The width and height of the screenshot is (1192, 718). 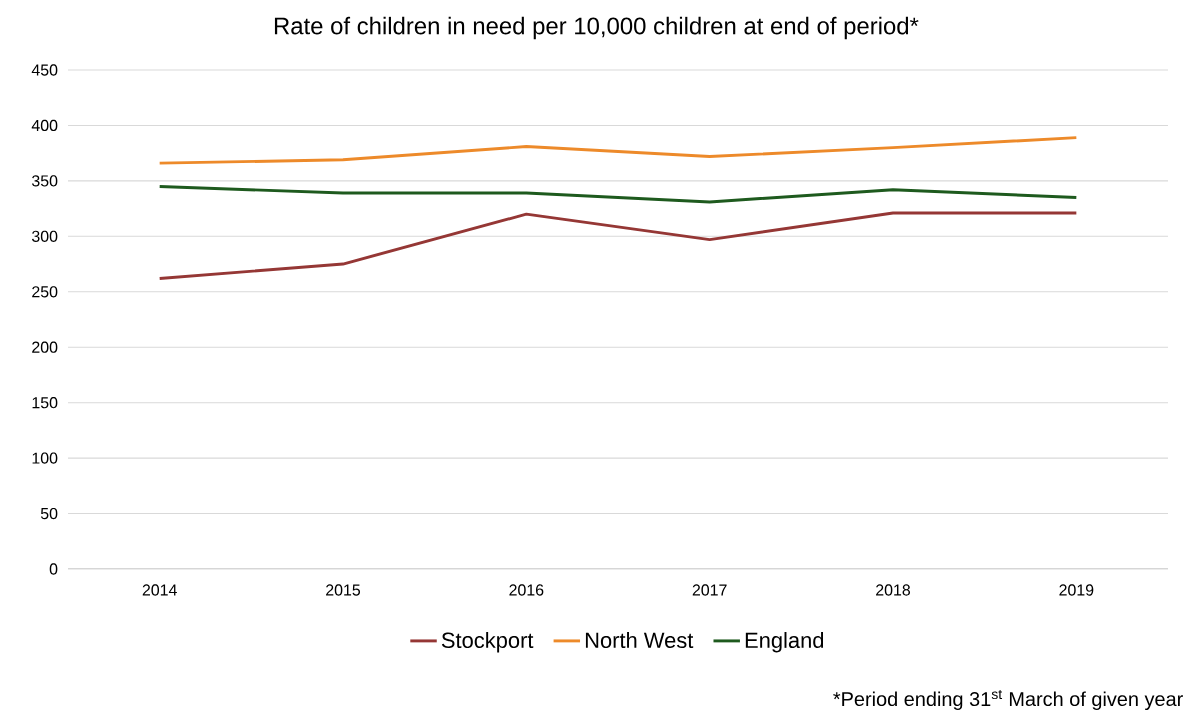 What do you see at coordinates (784, 642) in the screenshot?
I see `legend-label: England` at bounding box center [784, 642].